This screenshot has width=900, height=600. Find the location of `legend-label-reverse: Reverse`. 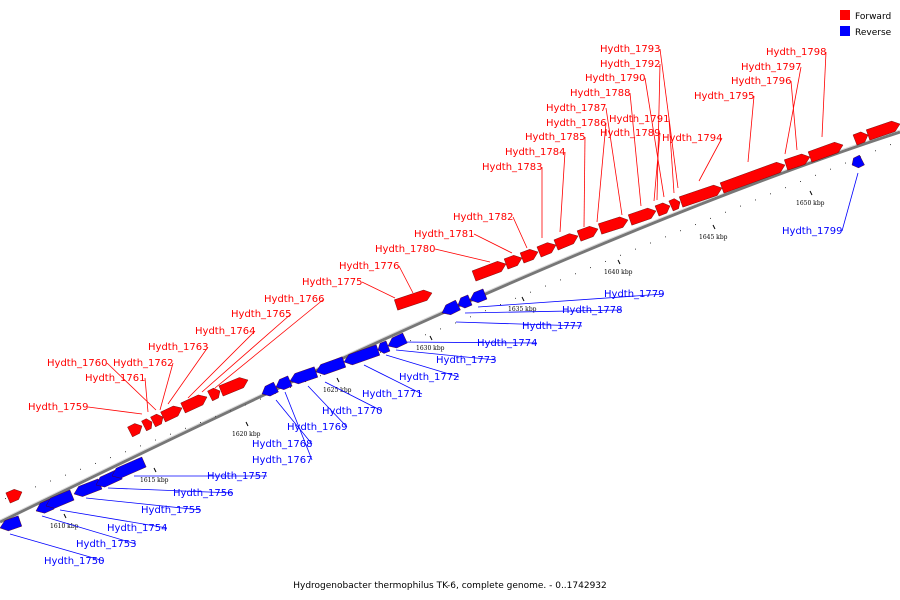

legend-label-reverse: Reverse is located at coordinates (873, 33).